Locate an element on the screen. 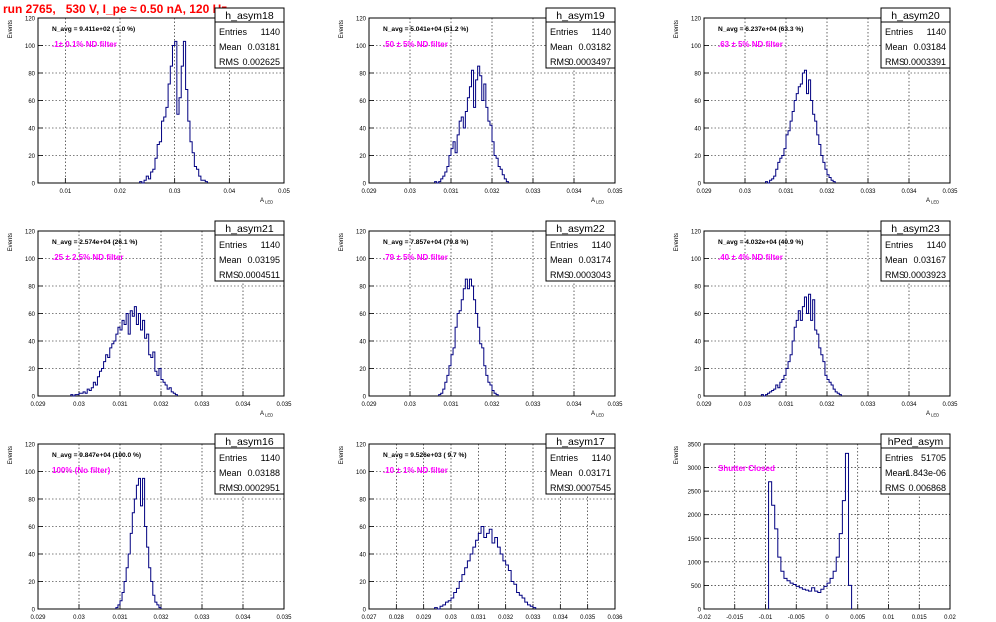 The image size is (996, 622). histogram-title: h_asym23 is located at coordinates (915, 229).